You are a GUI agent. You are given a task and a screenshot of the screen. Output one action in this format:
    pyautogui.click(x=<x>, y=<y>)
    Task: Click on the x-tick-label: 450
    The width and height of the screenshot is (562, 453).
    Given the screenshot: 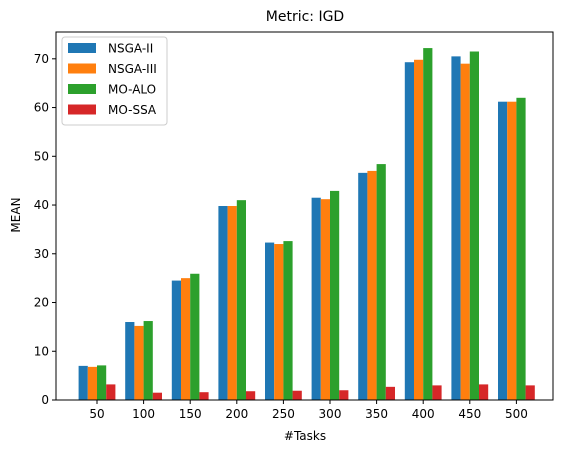 What is the action you would take?
    pyautogui.click(x=469, y=414)
    